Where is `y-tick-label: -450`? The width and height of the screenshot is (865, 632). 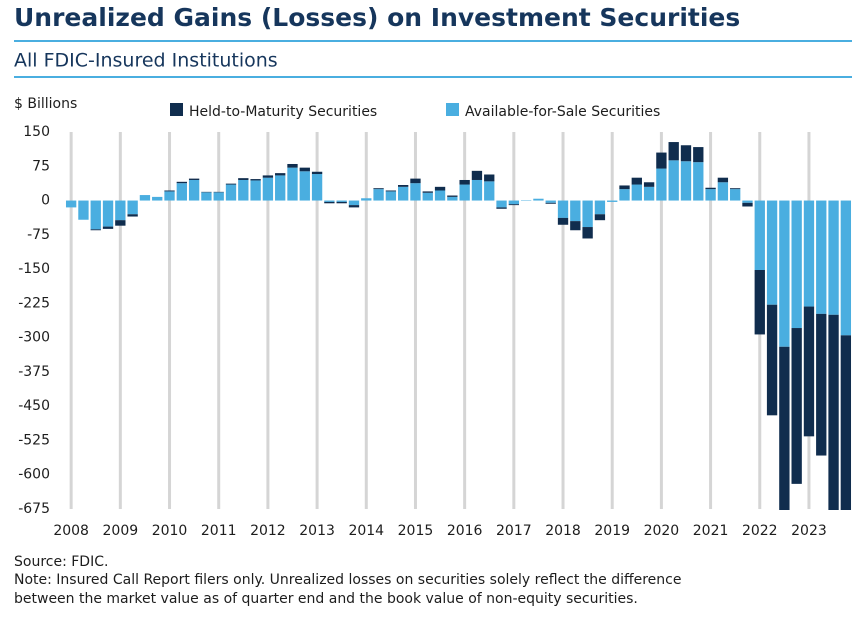 y-tick-label: -450 is located at coordinates (34, 406).